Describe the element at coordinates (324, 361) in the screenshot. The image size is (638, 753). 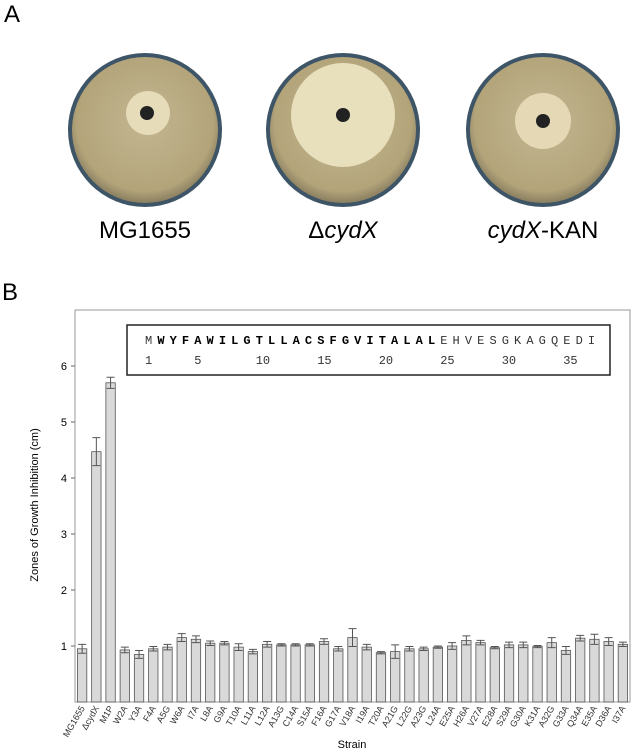
I see `sequence-position: 15` at that location.